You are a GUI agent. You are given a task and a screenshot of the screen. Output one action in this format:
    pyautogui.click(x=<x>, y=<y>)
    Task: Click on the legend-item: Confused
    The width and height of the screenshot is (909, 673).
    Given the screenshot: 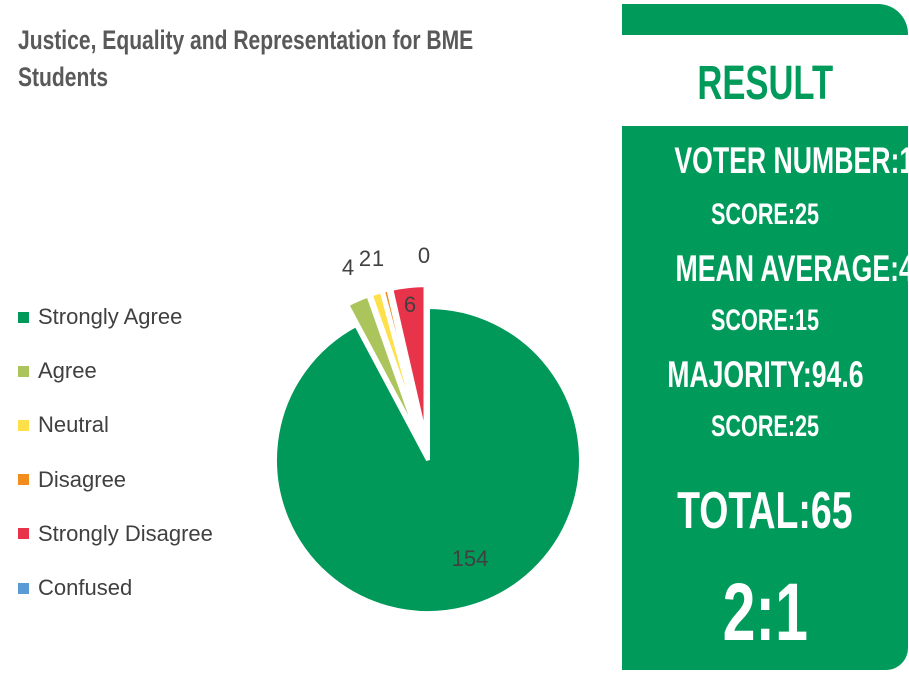 What is the action you would take?
    pyautogui.click(x=115, y=588)
    